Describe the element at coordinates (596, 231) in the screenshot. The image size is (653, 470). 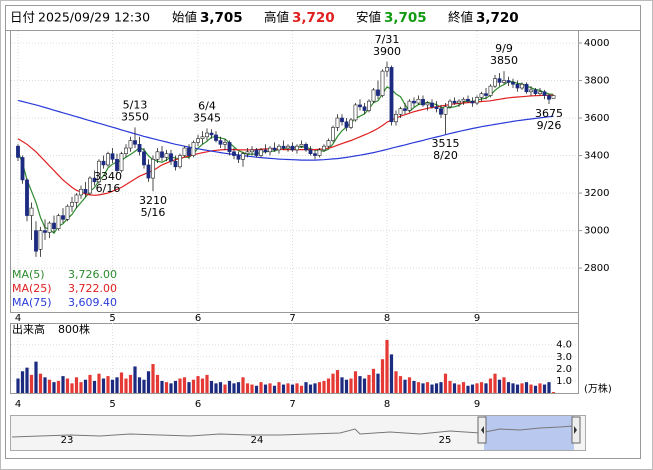
I see `y-tick-label: 3000` at that location.